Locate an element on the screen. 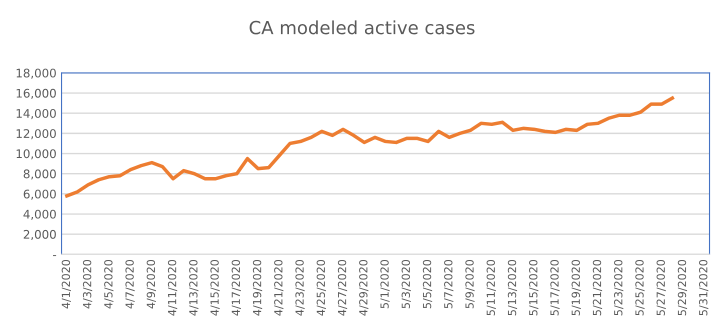 This screenshot has height=324, width=724. x-tick-label: 4/23/2020 is located at coordinates (300, 288).